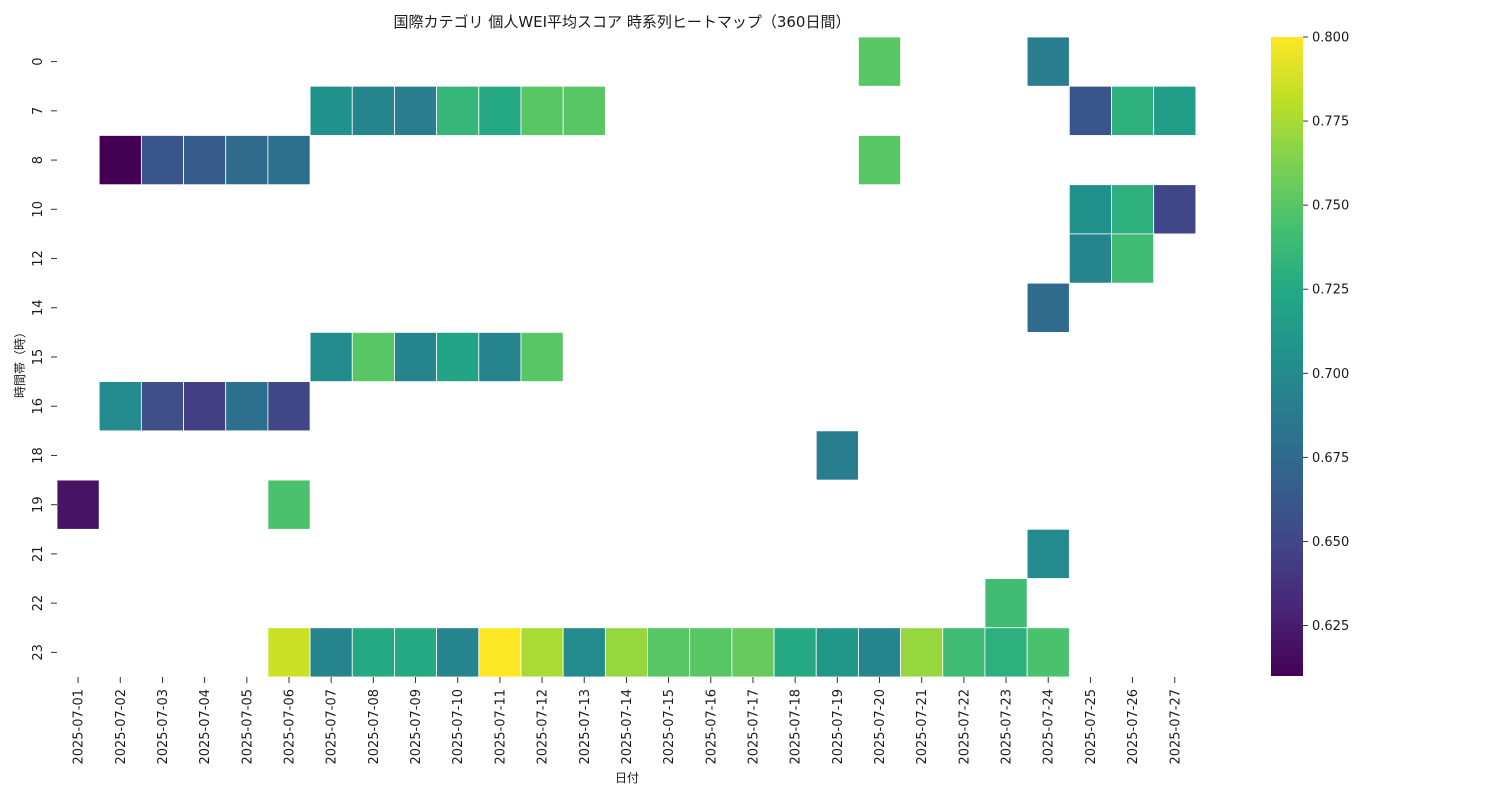 This screenshot has width=1500, height=804. What do you see at coordinates (1330, 38) in the screenshot?
I see `colorbar-tick-label: 0.800` at bounding box center [1330, 38].